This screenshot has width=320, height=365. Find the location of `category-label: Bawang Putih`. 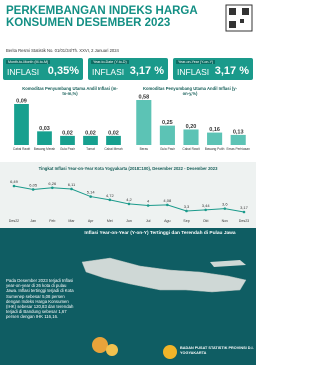

category-label: Bawang Putih is located at coordinates (215, 149).